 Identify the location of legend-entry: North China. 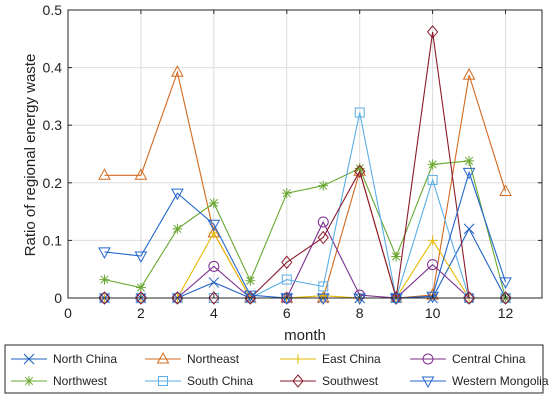
(64, 359).